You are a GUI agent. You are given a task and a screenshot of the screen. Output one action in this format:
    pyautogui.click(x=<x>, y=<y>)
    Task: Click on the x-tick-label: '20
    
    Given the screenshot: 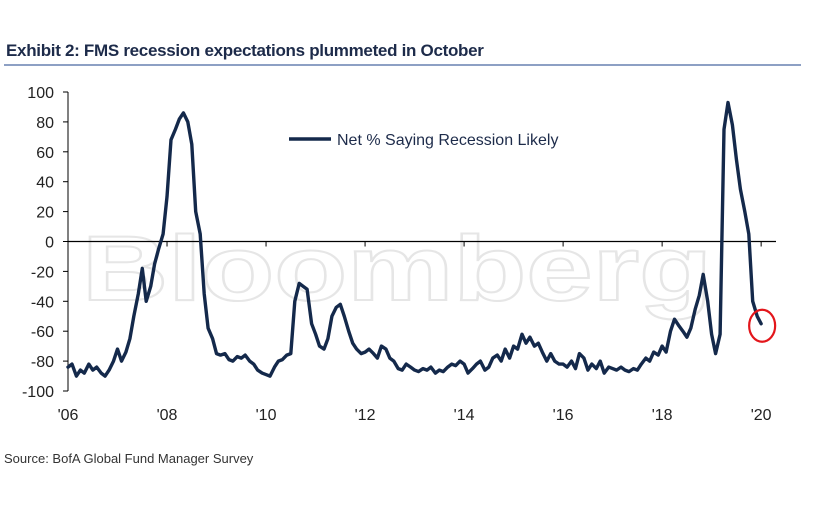 What is the action you would take?
    pyautogui.click(x=761, y=415)
    